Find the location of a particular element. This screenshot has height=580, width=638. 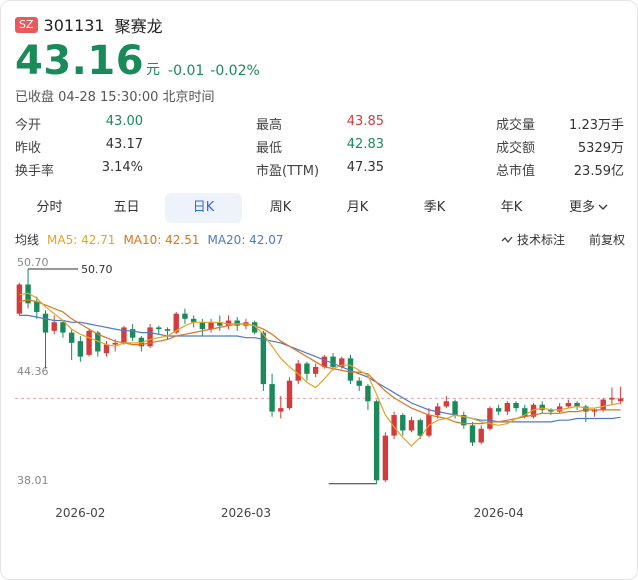

tab-label: 五日 is located at coordinates (126, 207).